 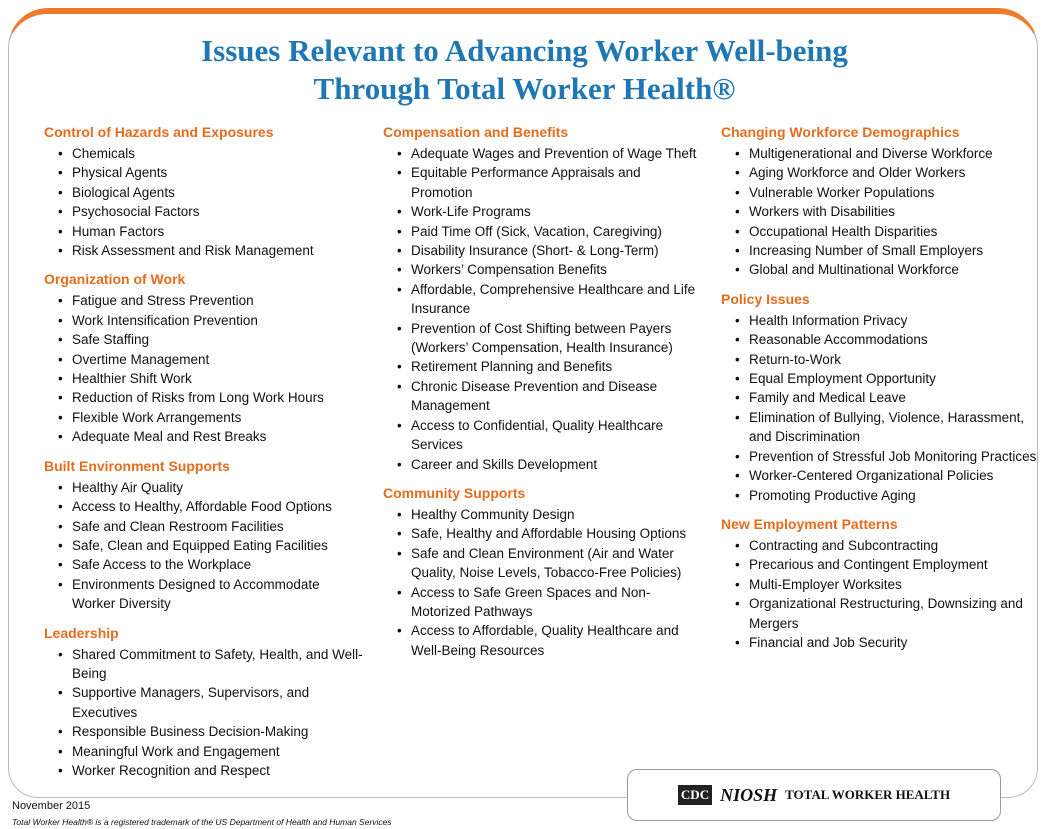 What do you see at coordinates (204, 771) in the screenshot?
I see `list-item: Worker Recognition and Respect` at bounding box center [204, 771].